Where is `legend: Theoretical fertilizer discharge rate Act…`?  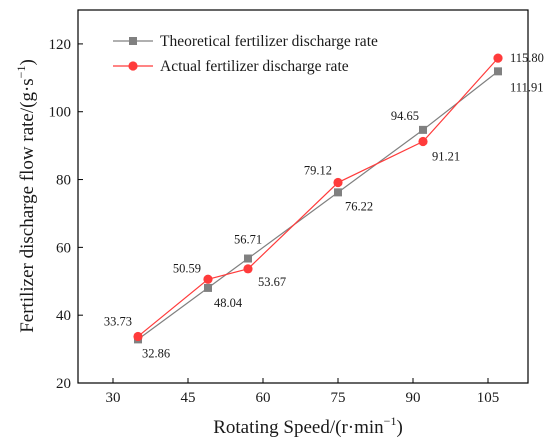
legend: Theoretical fertilizer discharge rate Act… is located at coordinates (245, 54).